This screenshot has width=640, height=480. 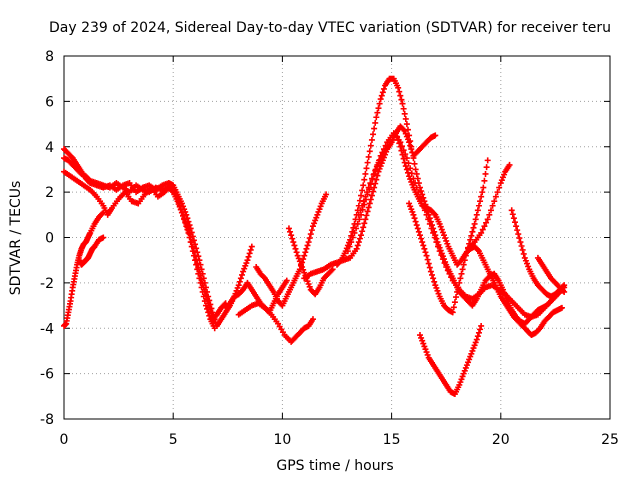 What do you see at coordinates (610, 440) in the screenshot?
I see `x-tick-label: 25` at bounding box center [610, 440].